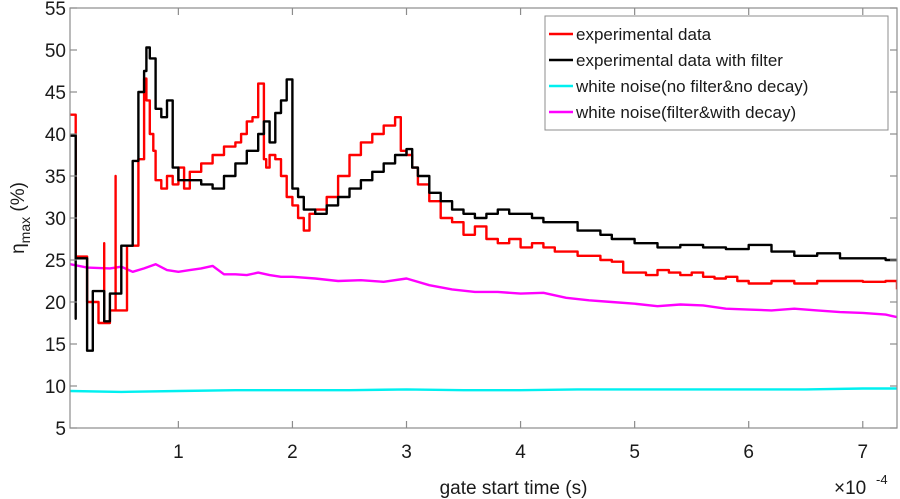 The image size is (900, 499). Describe the element at coordinates (25, 230) in the screenshot. I see `y-label-subscript: max` at that location.